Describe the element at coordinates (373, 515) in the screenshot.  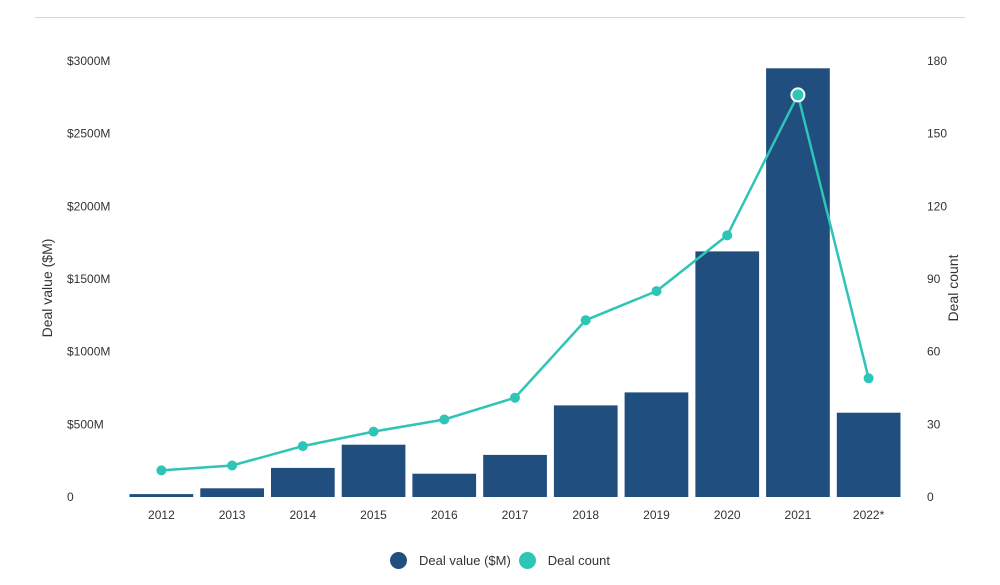
I see `x-tick-label: 2015` at that location.